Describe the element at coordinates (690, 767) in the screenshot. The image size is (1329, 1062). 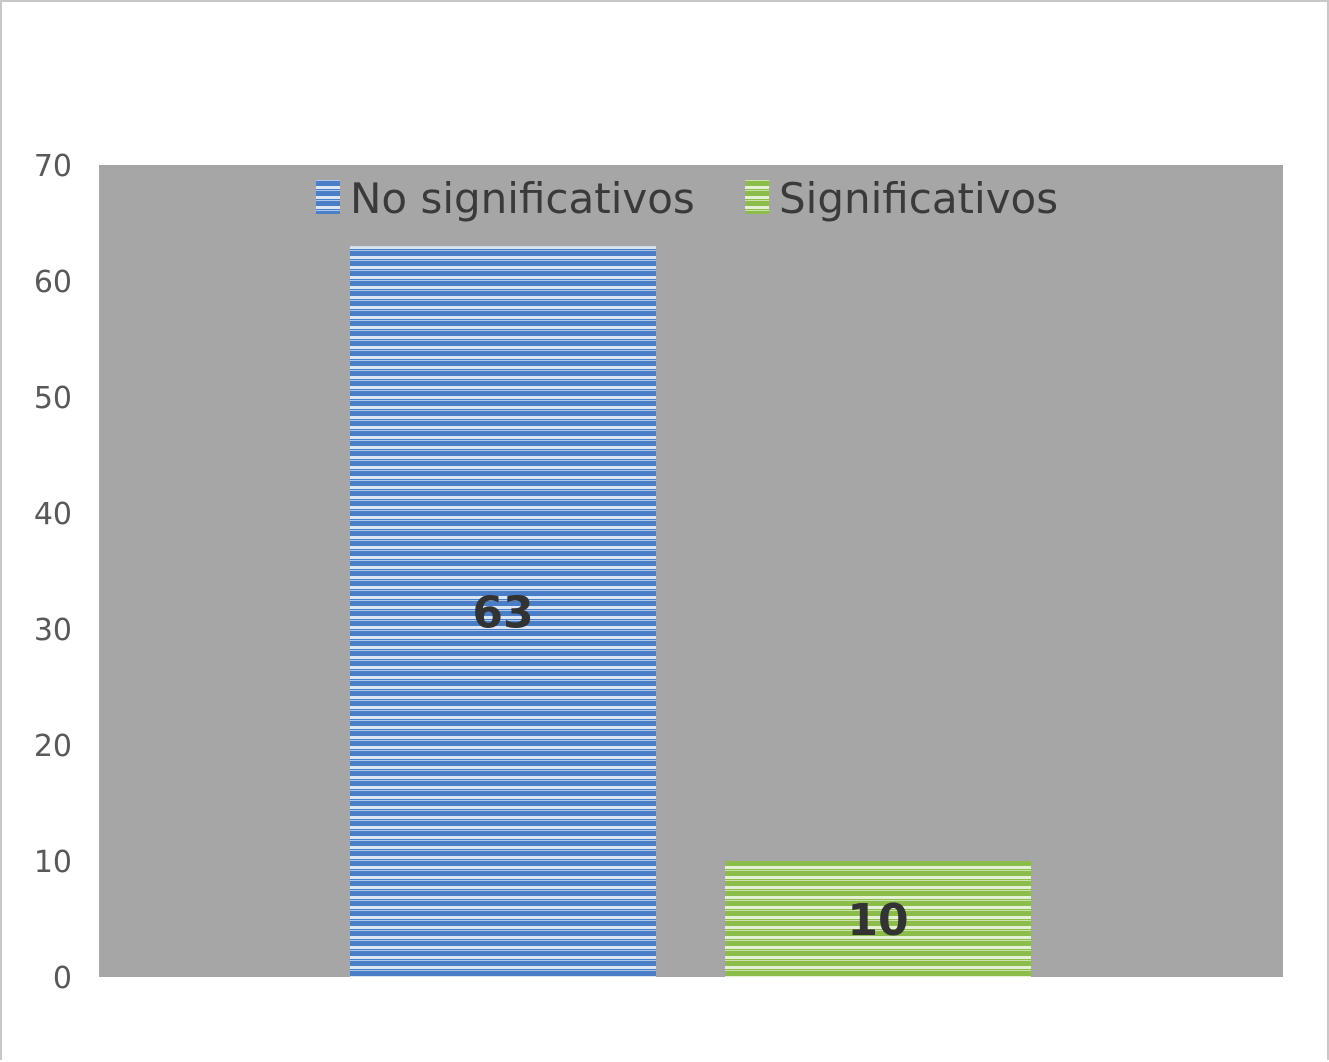
I see `data-labels: 63 10` at that location.